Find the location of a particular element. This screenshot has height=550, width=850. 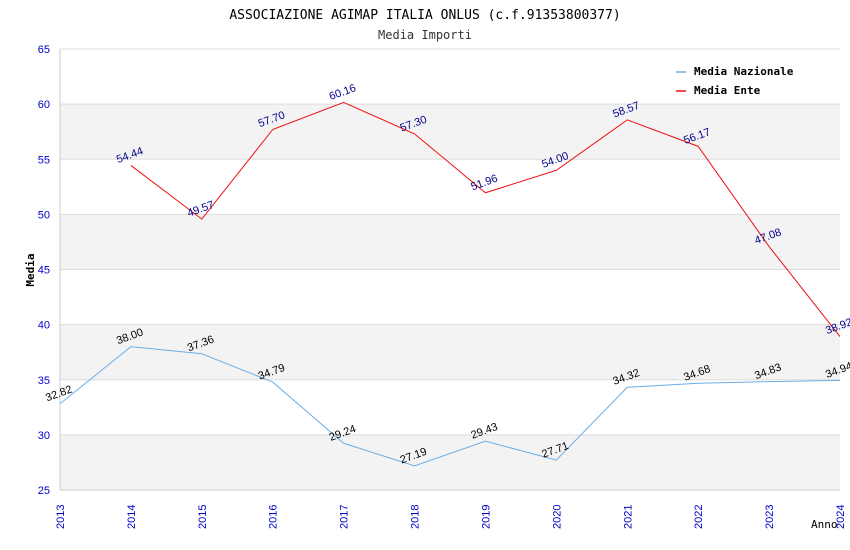

x-tick-label: 2023 is located at coordinates (770, 517).